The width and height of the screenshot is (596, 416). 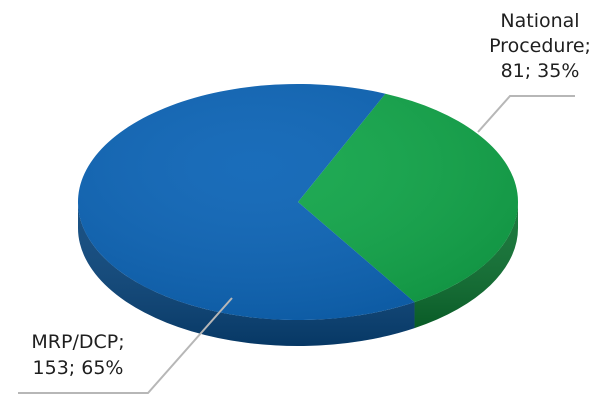 What do you see at coordinates (78, 368) in the screenshot?
I see `slice-label-1-line-1: 153; 65%` at bounding box center [78, 368].